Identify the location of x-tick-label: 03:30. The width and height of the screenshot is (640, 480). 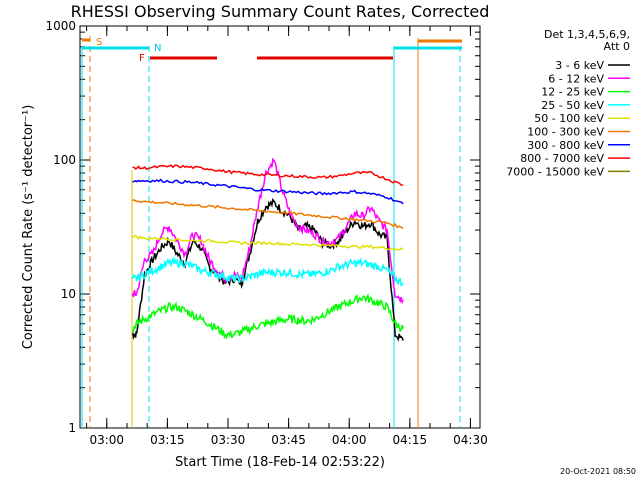
(228, 440).